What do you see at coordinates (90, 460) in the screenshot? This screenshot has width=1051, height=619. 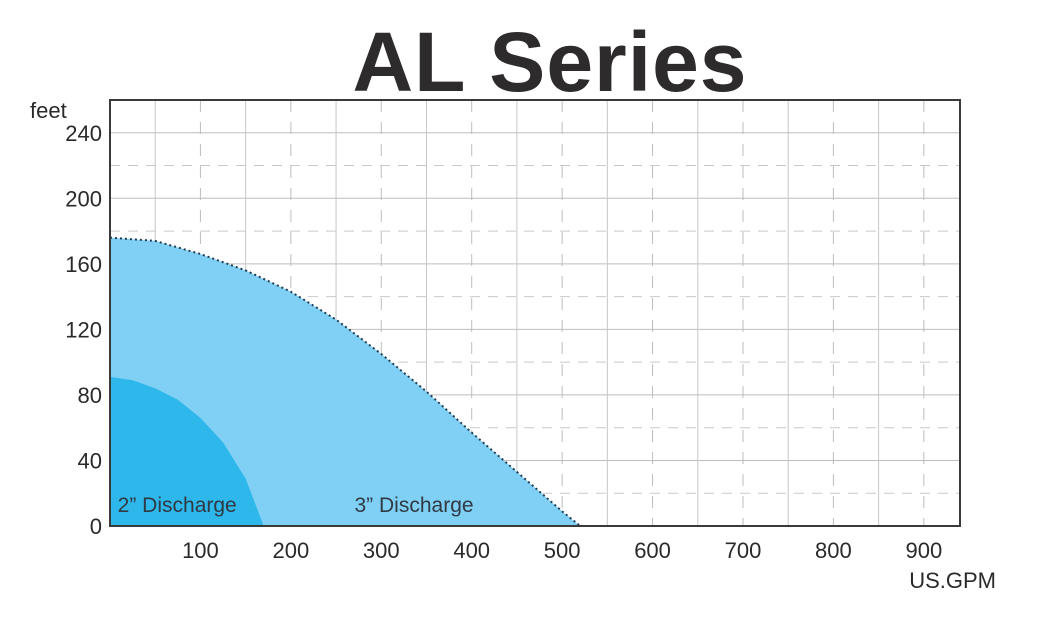 I see `y-tick-label: 40` at bounding box center [90, 460].